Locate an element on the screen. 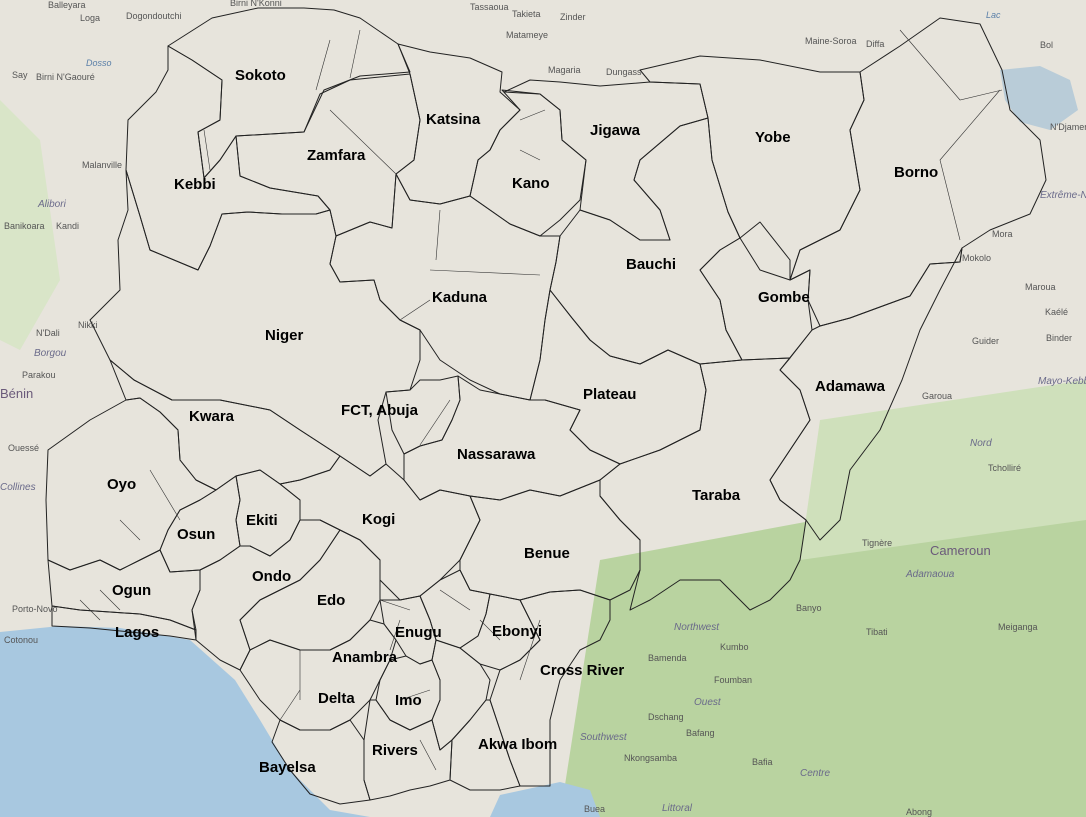  state-label-kebbi: Kebbi is located at coordinates (195, 184).